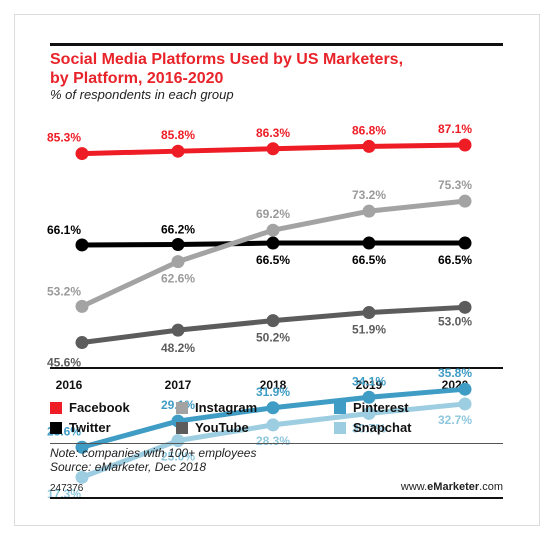 The width and height of the screenshot is (555, 540). Describe the element at coordinates (273, 385) in the screenshot. I see `x-tick-label: 2018` at that location.